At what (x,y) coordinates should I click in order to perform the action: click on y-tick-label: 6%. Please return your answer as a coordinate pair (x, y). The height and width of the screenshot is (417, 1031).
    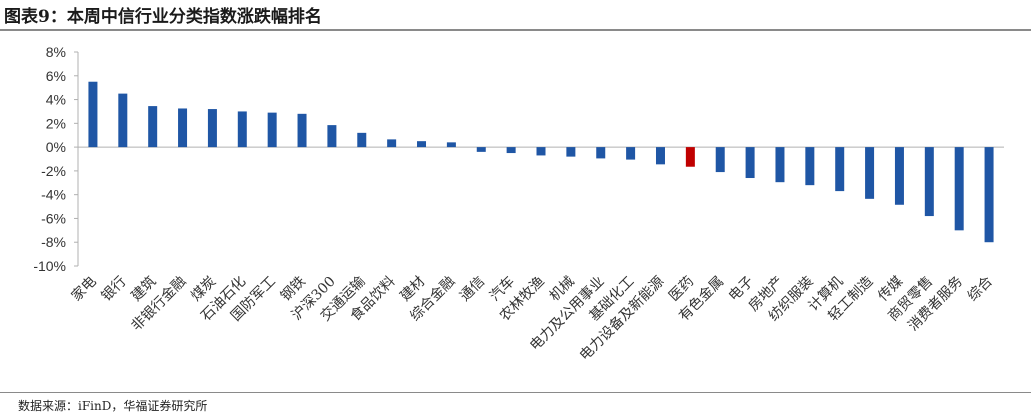
    Looking at the image, I should click on (56, 76).